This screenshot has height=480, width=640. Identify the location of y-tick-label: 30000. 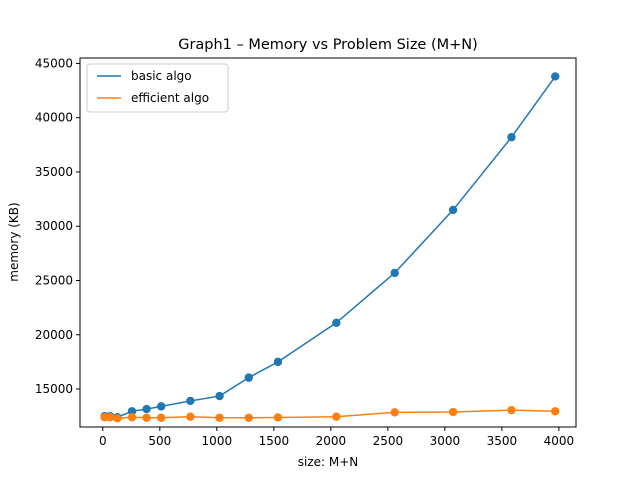
(54, 226).